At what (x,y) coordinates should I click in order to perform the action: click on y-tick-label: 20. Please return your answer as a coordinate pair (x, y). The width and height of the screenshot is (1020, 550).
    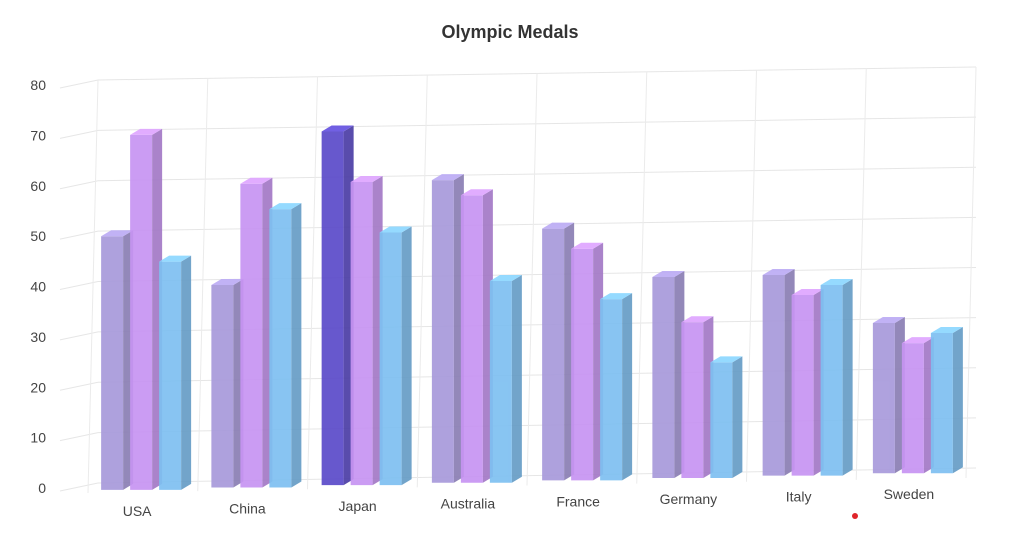
    Looking at the image, I should click on (38, 387).